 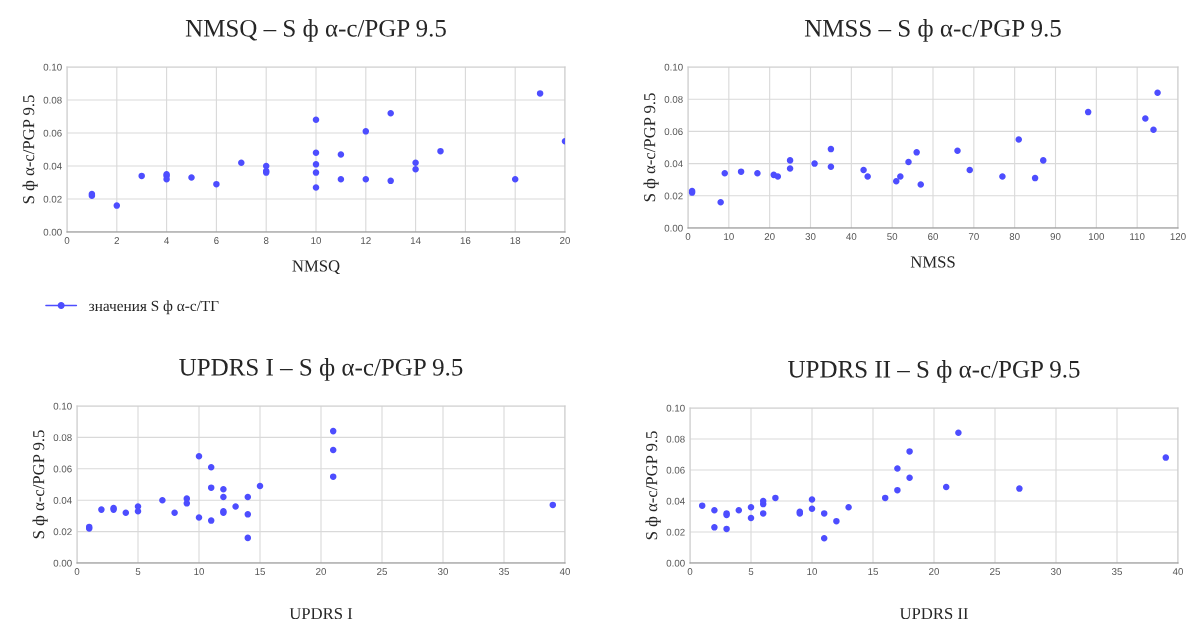 What do you see at coordinates (1055, 236) in the screenshot?
I see `x-tick-label: 90` at bounding box center [1055, 236].